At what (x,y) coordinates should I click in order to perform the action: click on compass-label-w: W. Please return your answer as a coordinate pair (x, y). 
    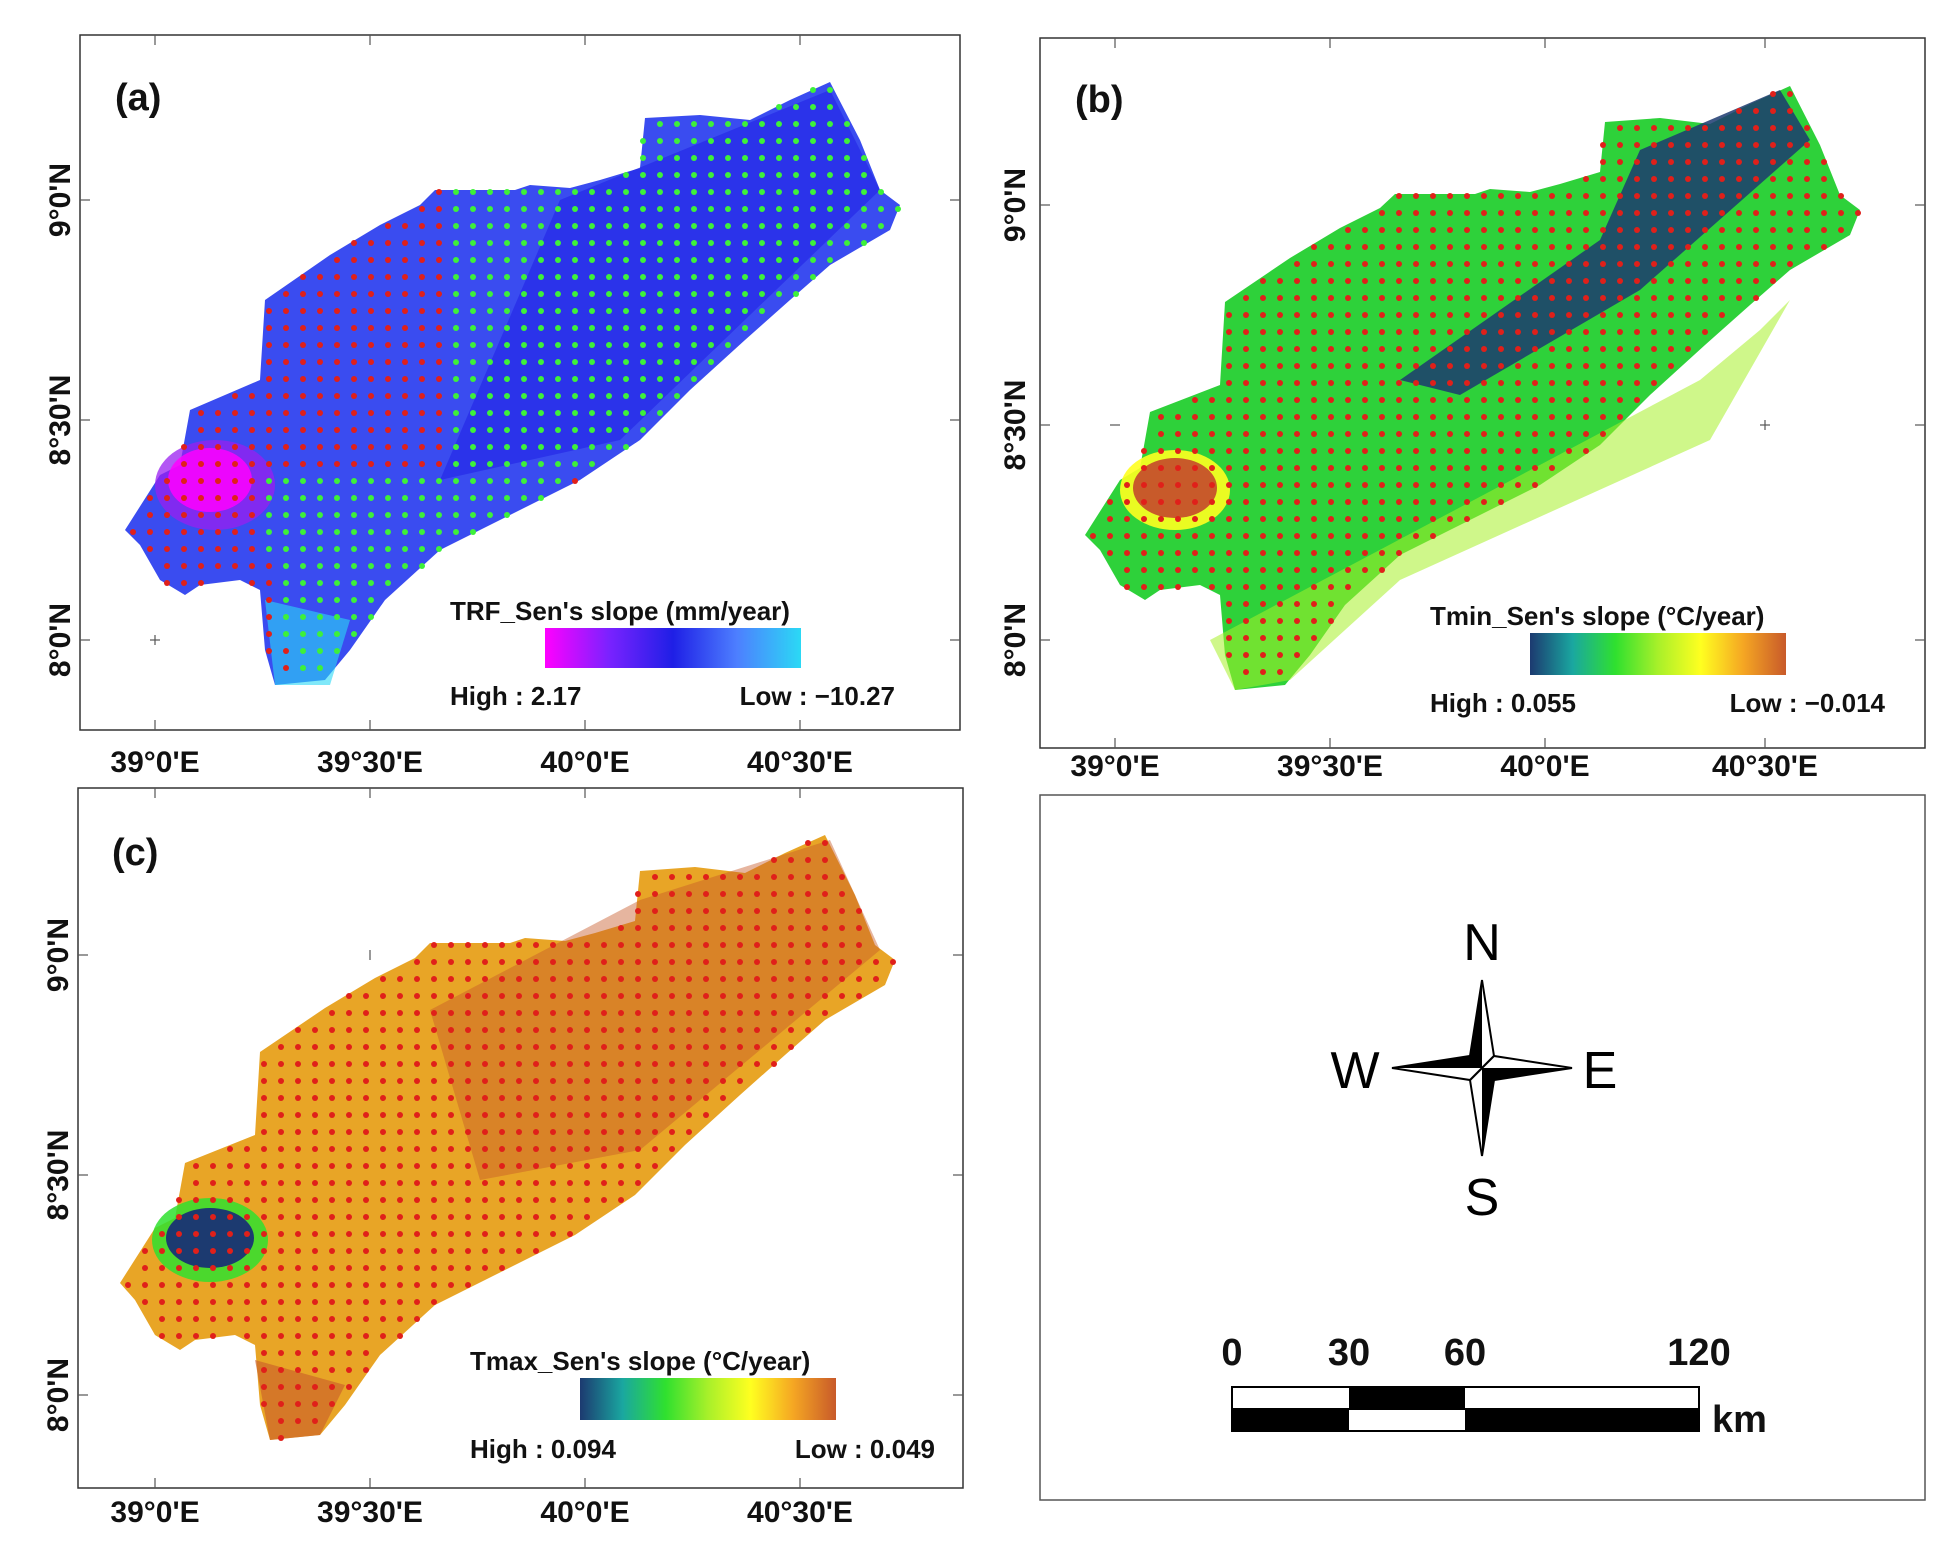
    Looking at the image, I should click on (1354, 1071).